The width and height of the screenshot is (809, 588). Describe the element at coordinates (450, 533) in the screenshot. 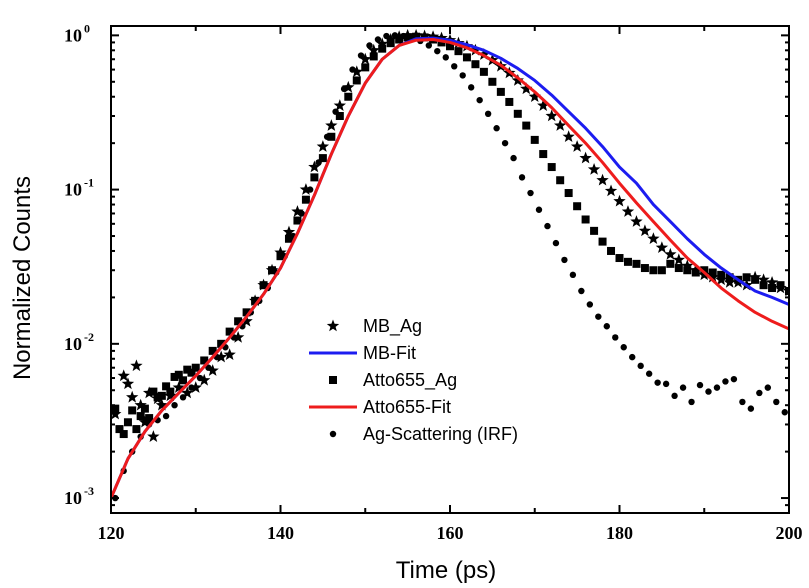

I see `x-tick-label: 160` at that location.